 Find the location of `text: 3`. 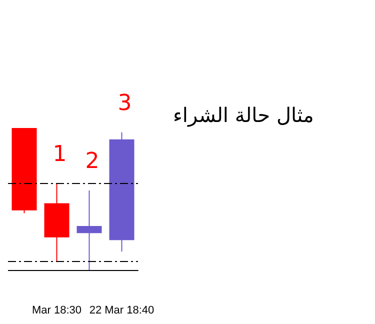

text: 3 is located at coordinates (125, 103).